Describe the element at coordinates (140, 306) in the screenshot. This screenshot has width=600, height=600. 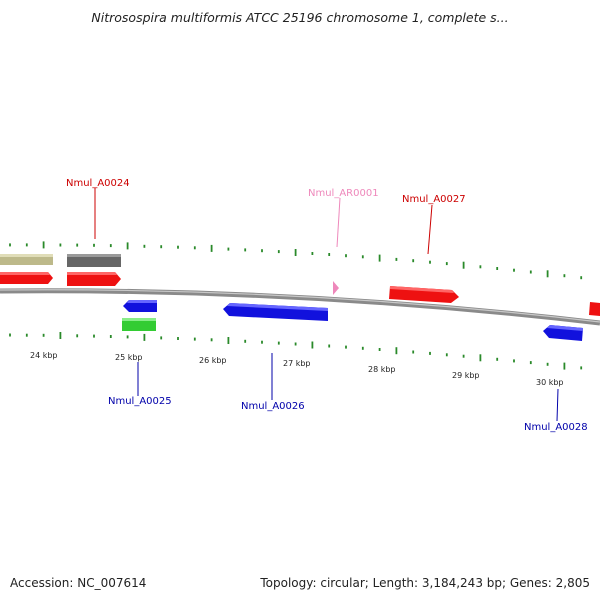
I see `gene-blue-nmul-a0025` at that location.